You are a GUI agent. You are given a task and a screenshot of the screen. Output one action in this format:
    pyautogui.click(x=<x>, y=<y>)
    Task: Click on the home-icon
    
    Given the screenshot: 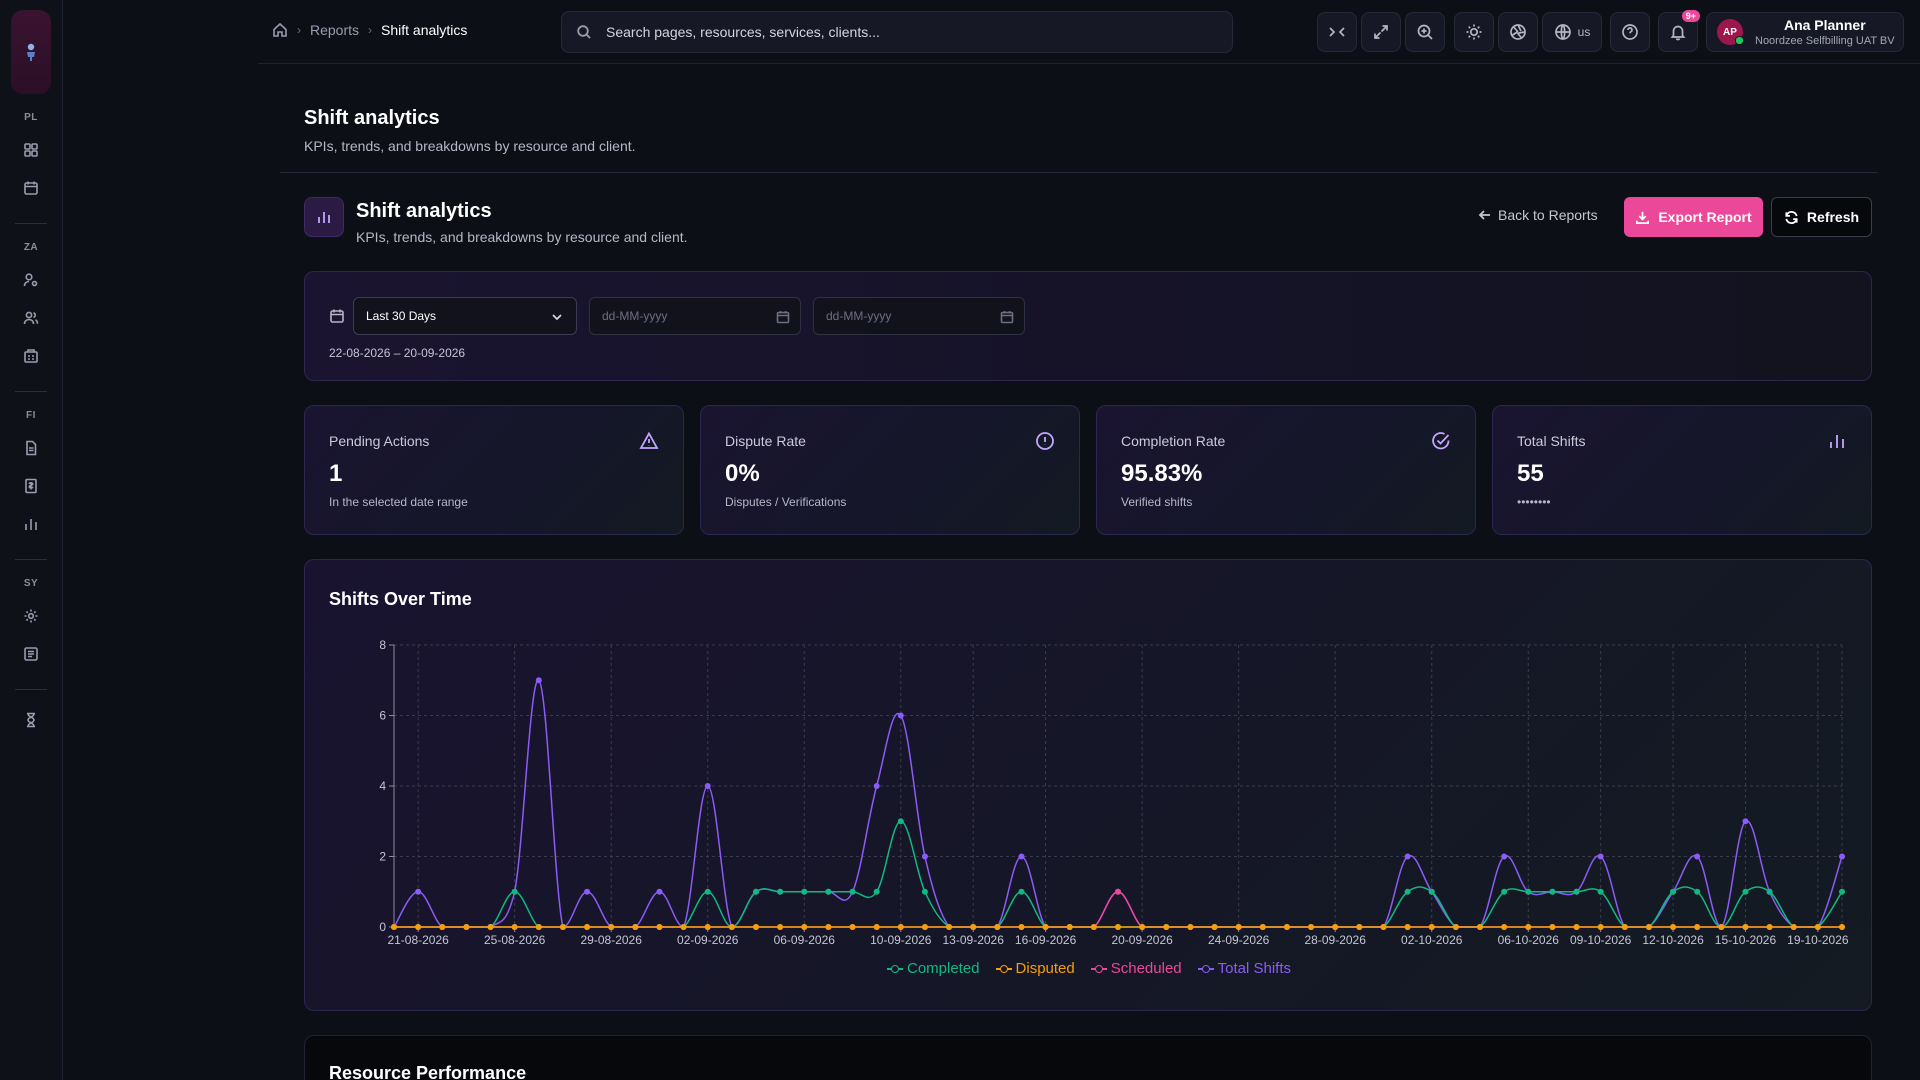 What is the action you would take?
    pyautogui.click(x=280, y=30)
    